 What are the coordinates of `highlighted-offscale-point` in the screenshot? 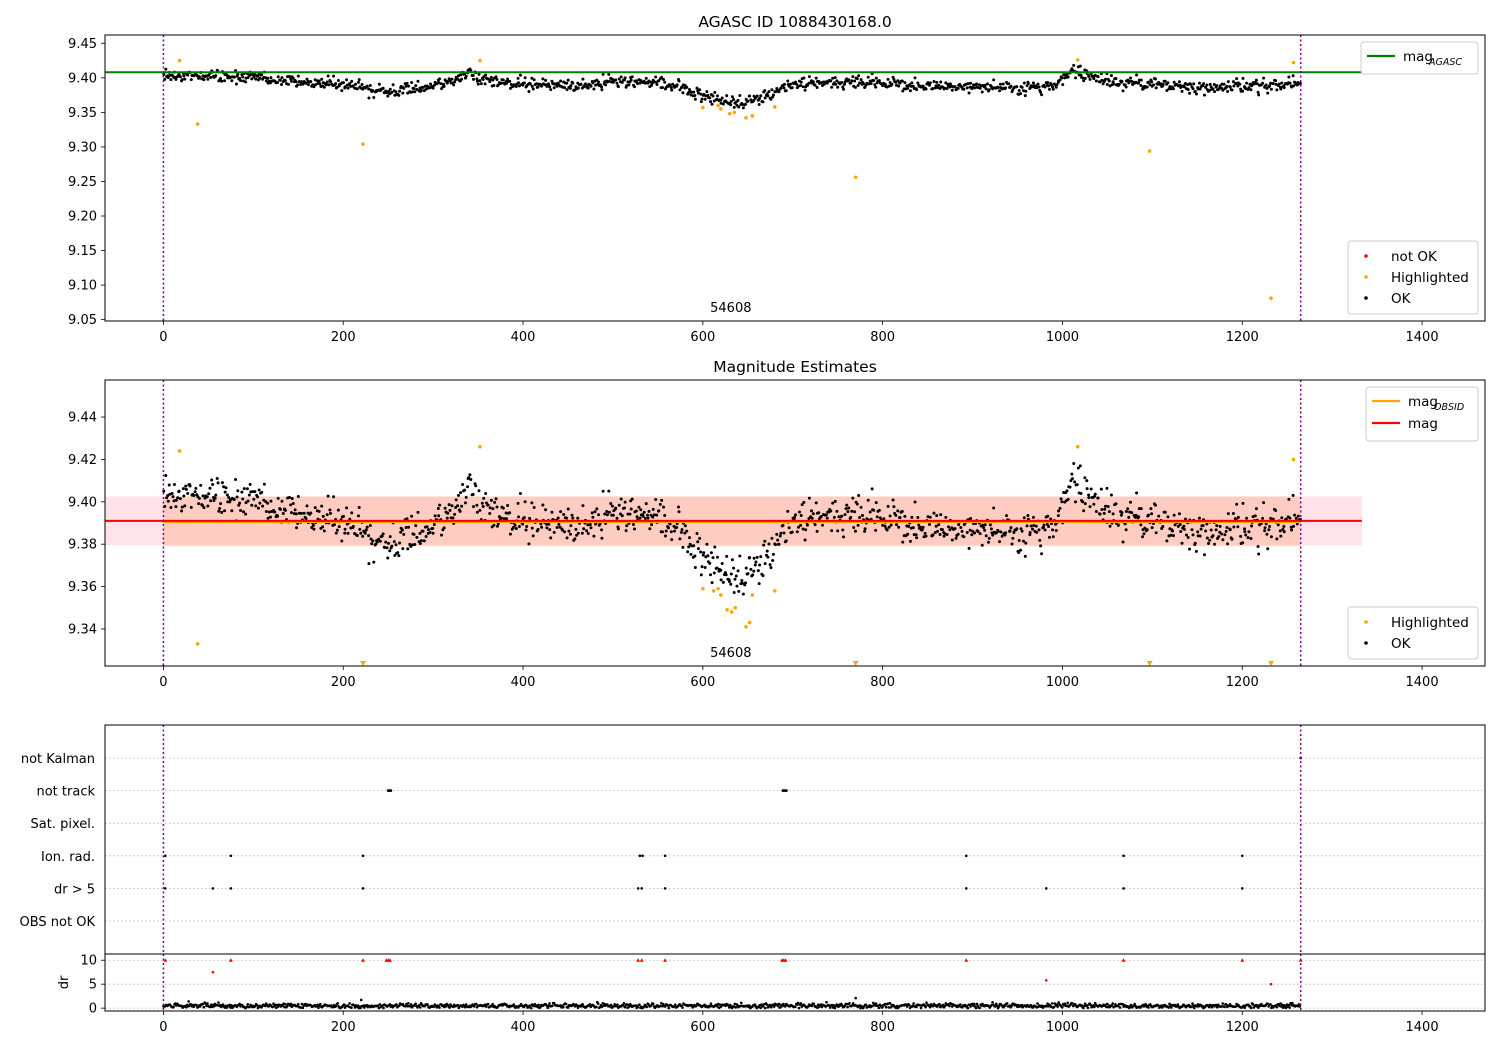 It's located at (855, 663).